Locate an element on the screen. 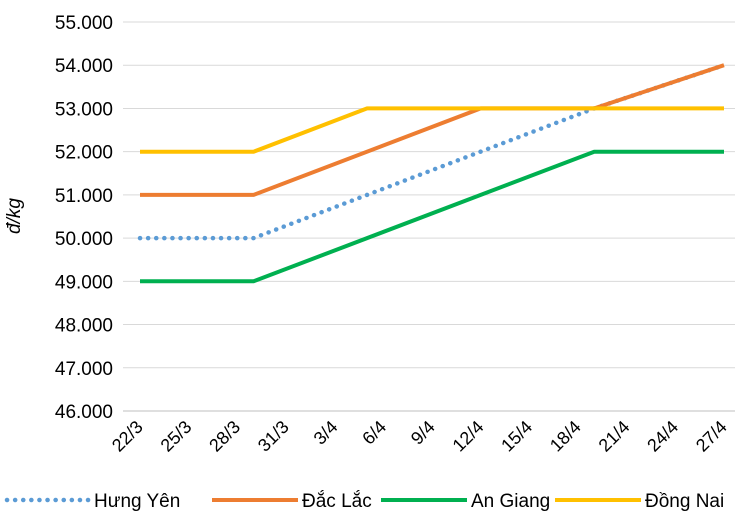  x-tick-label: 6/4 is located at coordinates (374, 433).